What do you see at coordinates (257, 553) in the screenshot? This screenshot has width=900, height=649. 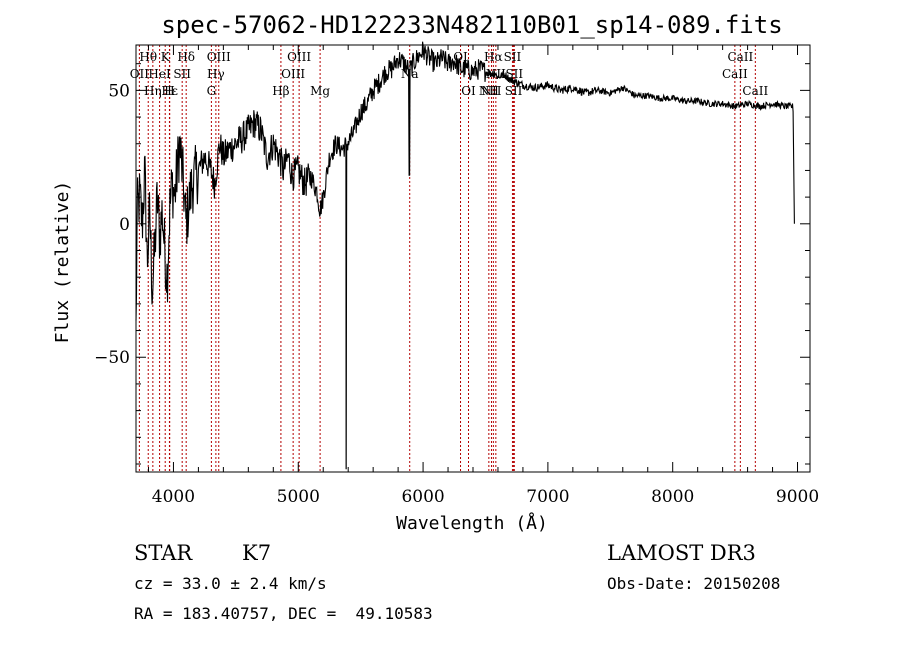 I see `spectral-subclass: K7` at bounding box center [257, 553].